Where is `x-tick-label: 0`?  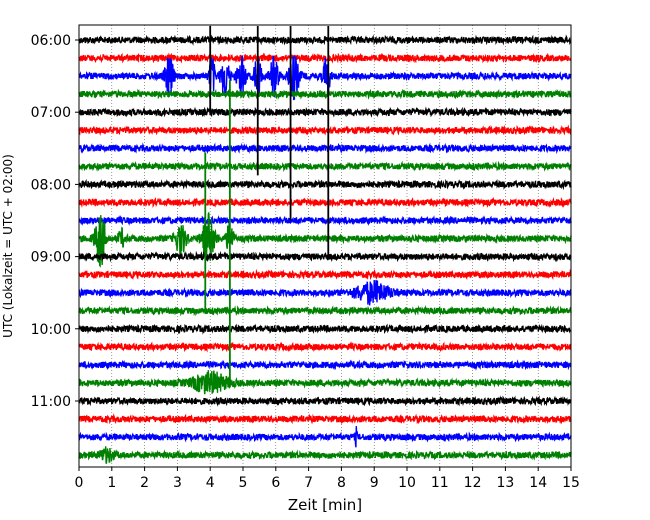 x-tick-label: 0 is located at coordinates (79, 483).